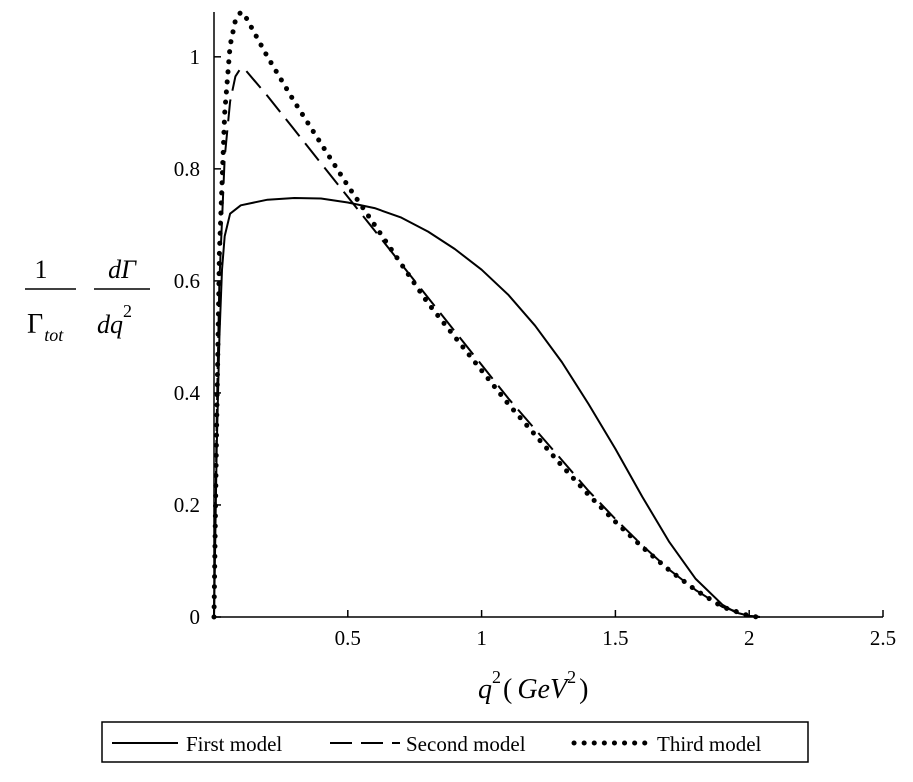 The height and width of the screenshot is (782, 913). Describe the element at coordinates (187, 281) in the screenshot. I see `y-tick-label: 0.6` at that location.